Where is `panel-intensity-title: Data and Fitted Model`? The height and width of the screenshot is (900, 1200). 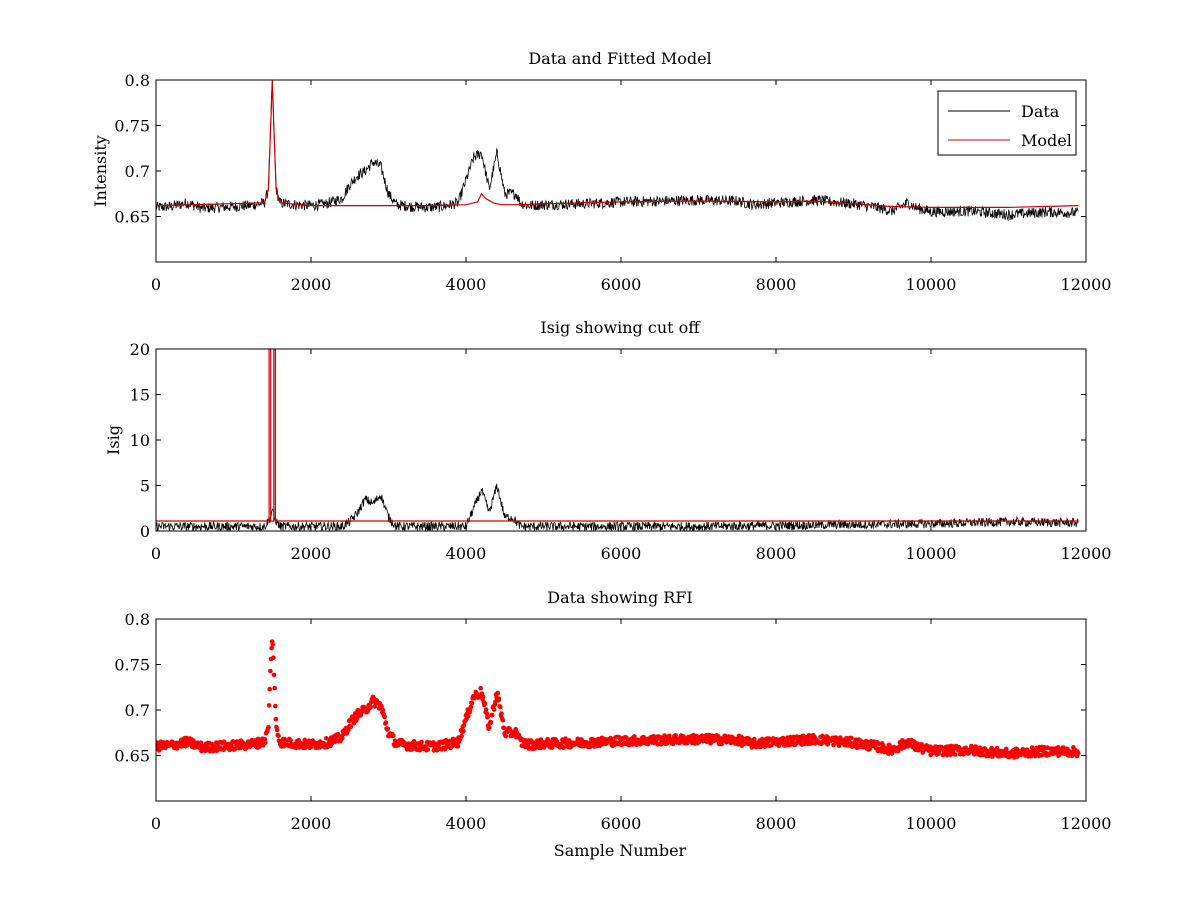 panel-intensity-title: Data and Fitted Model is located at coordinates (619, 58).